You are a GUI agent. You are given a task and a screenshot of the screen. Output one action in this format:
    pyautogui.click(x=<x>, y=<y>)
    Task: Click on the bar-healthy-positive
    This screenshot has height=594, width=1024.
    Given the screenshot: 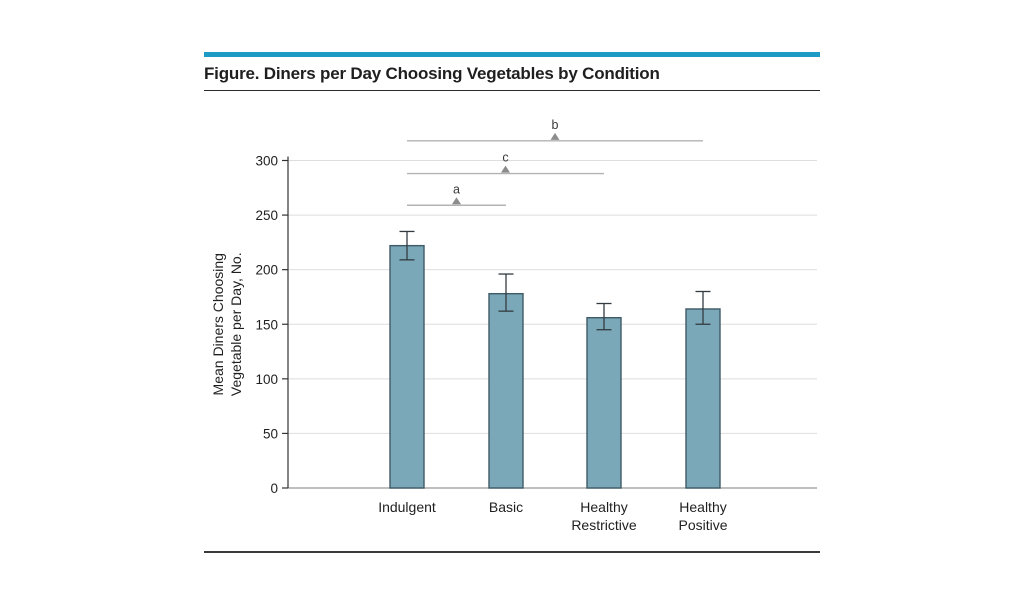 What is the action you would take?
    pyautogui.click(x=703, y=398)
    